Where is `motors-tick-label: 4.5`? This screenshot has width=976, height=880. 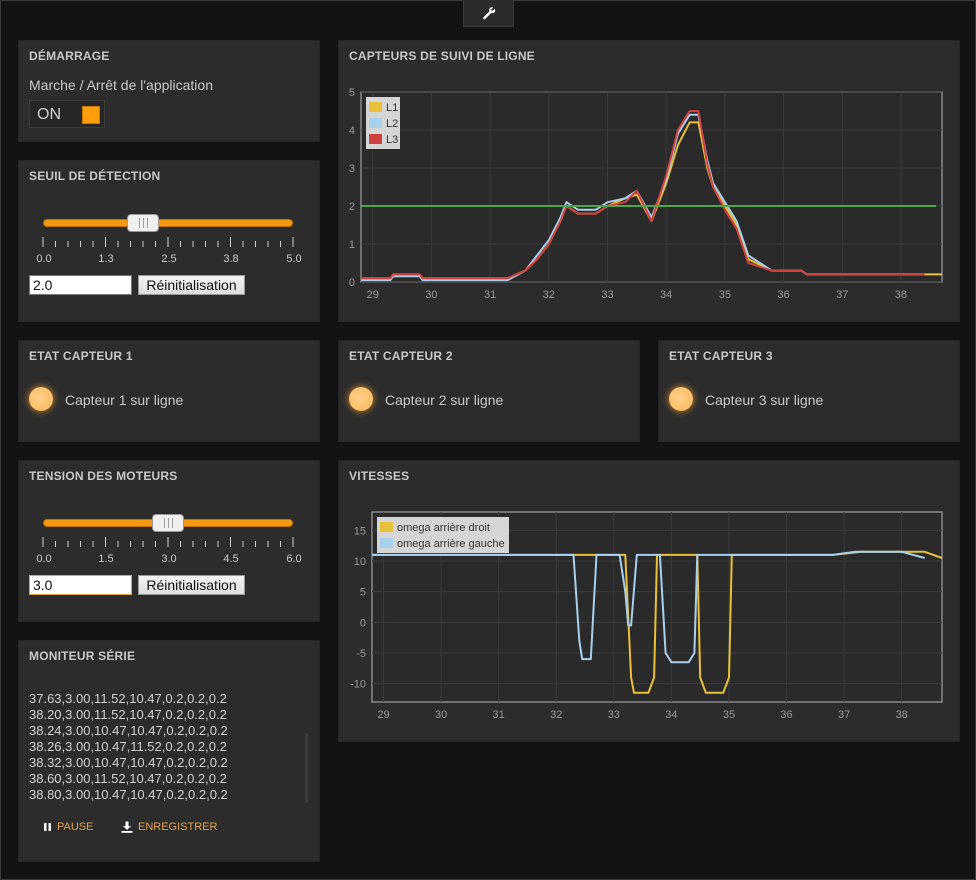
motors-tick-label: 4.5 is located at coordinates (231, 559).